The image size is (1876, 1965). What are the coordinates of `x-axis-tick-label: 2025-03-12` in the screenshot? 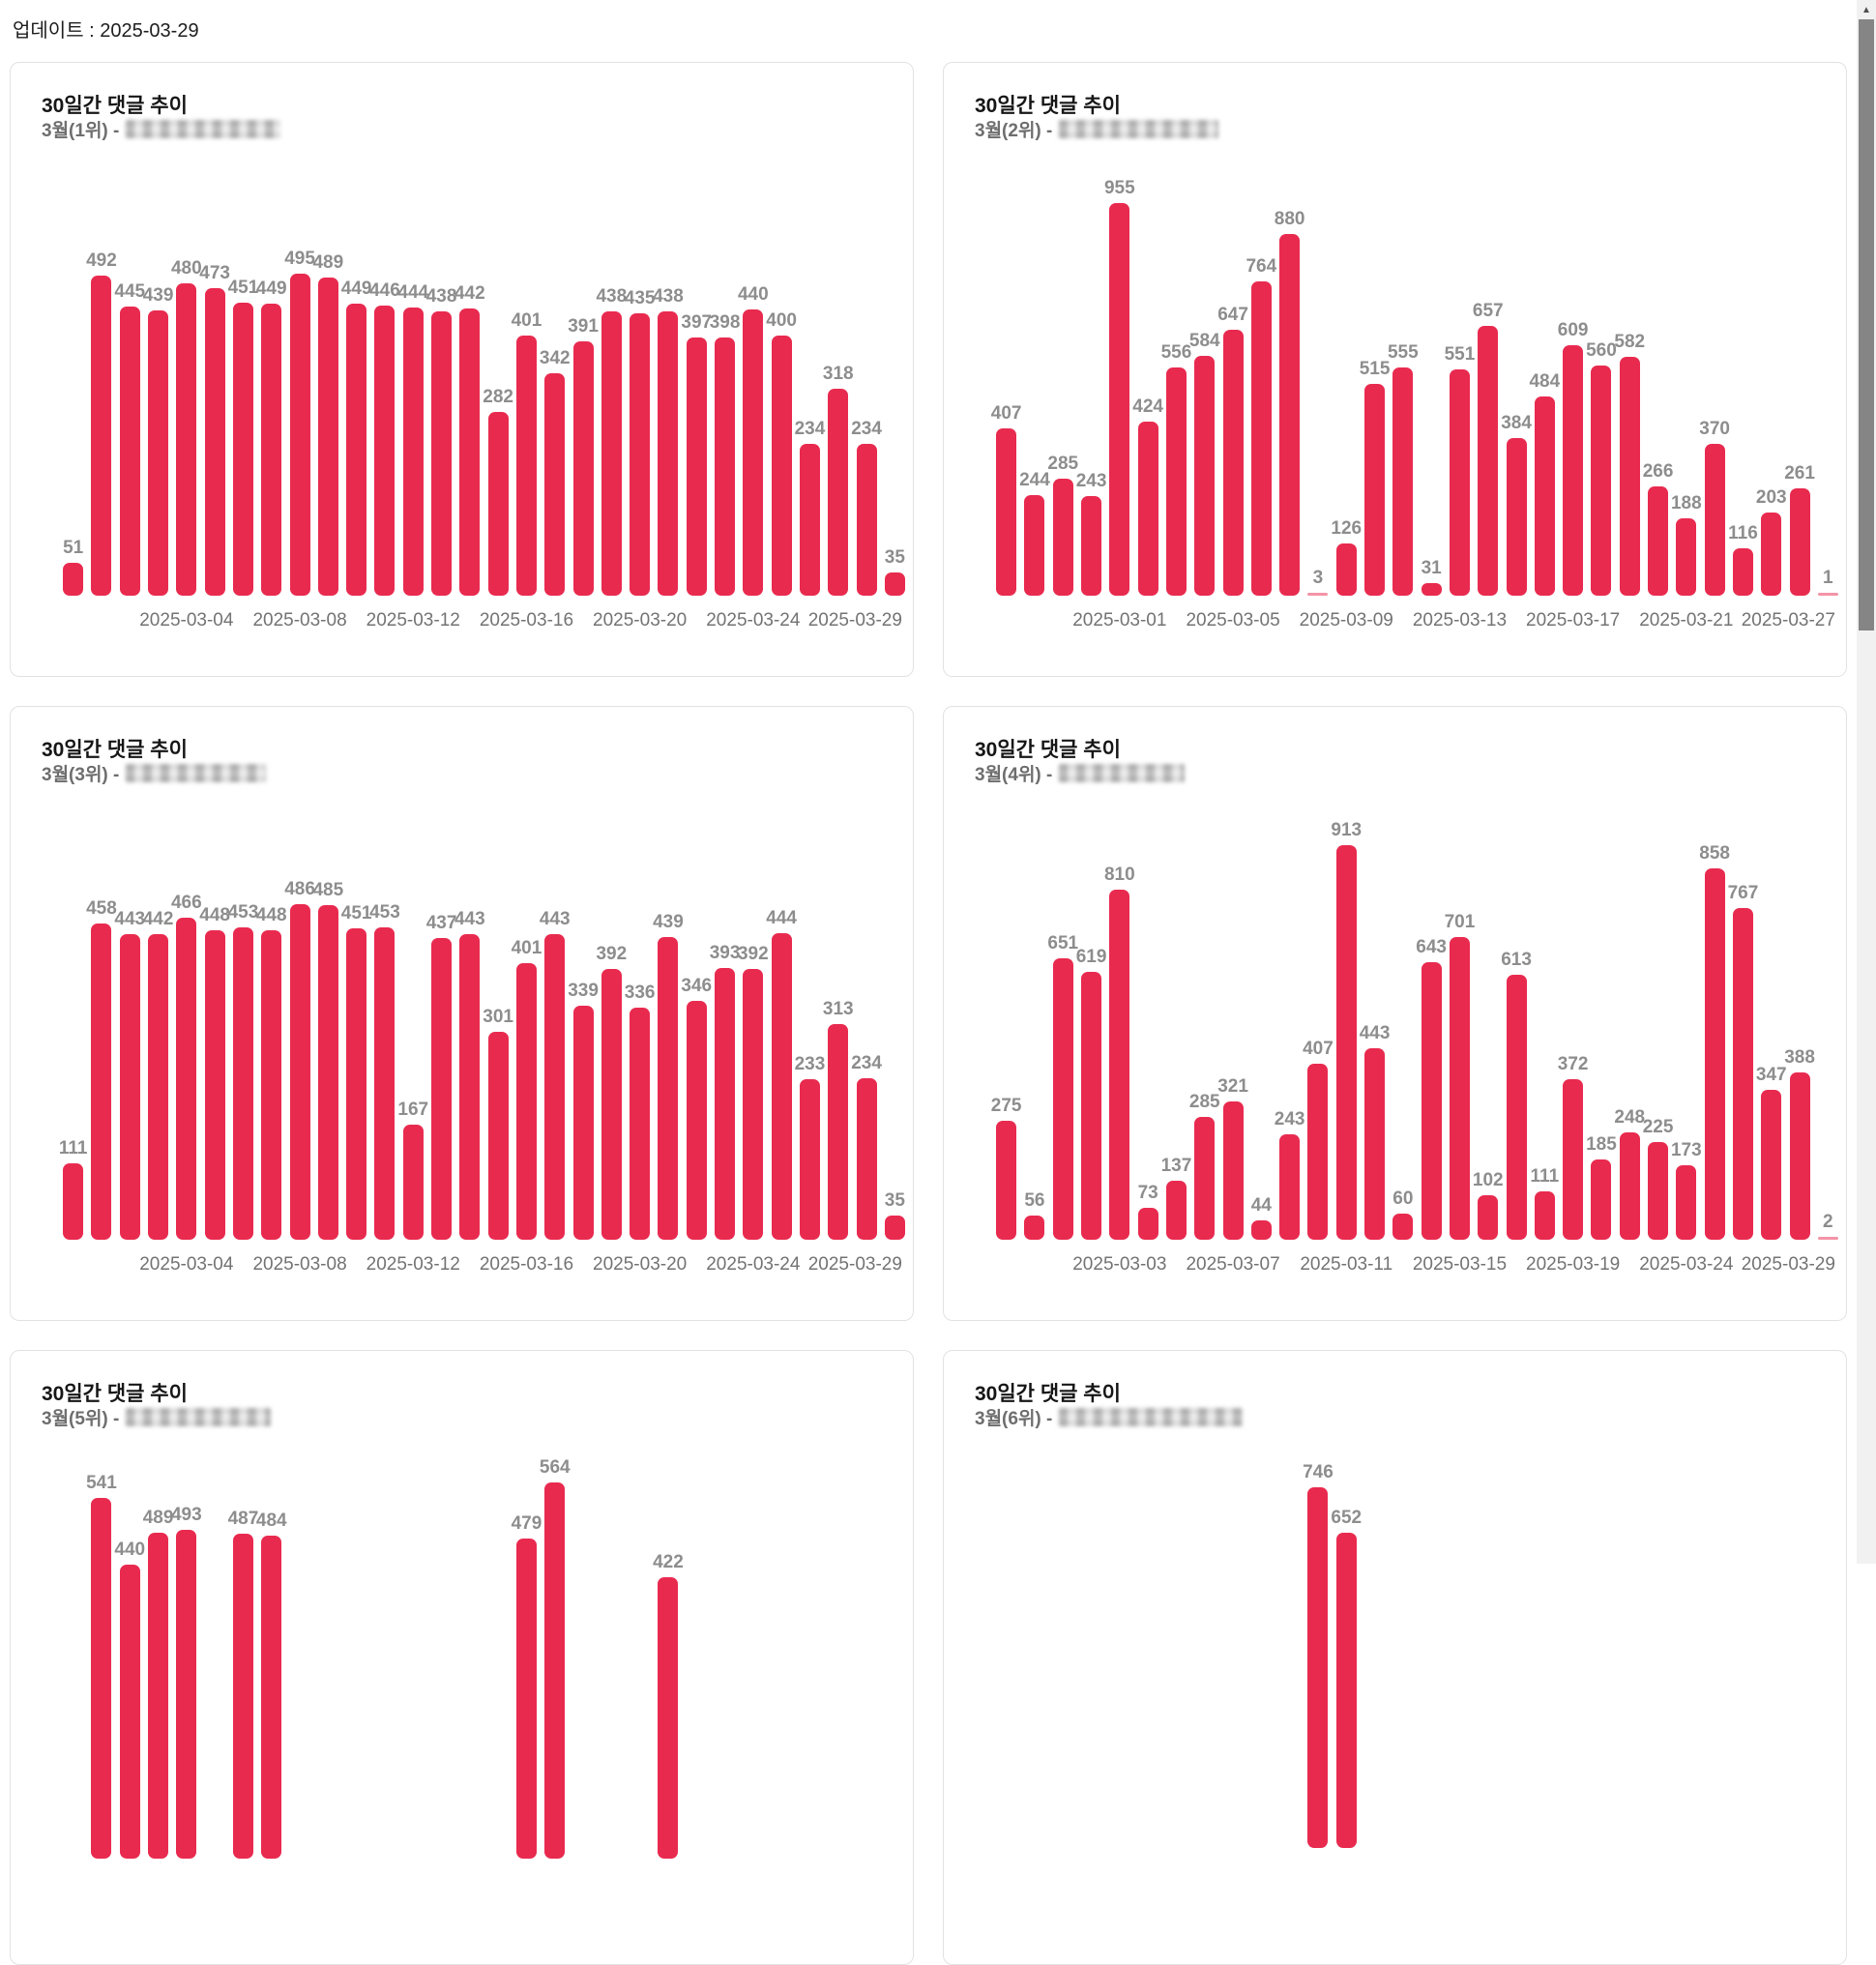 It's located at (413, 620).